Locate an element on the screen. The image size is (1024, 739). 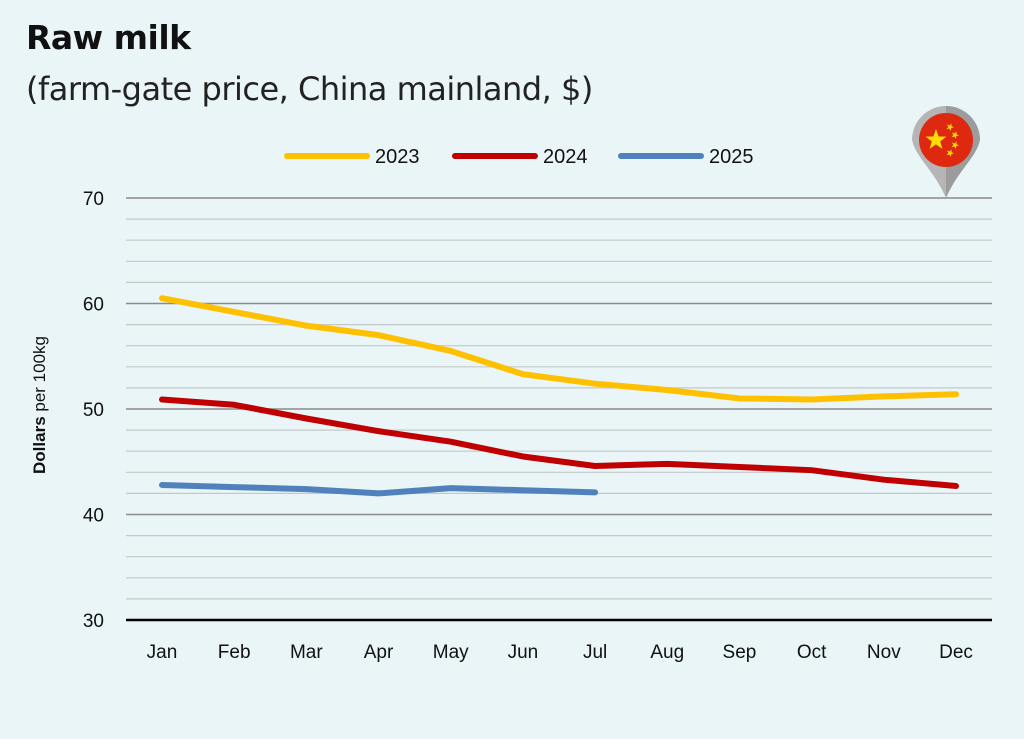
y-tick-label: 60 is located at coordinates (93, 305).